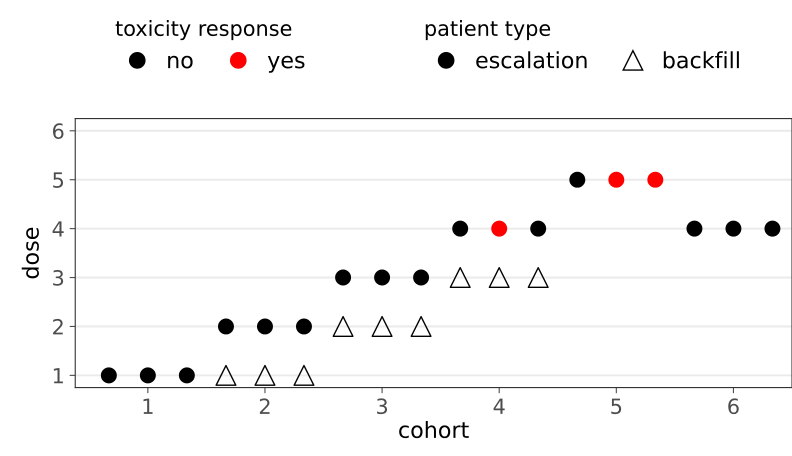 Image resolution: width=792 pixels, height=456 pixels. Describe the element at coordinates (58, 326) in the screenshot. I see `y-tick-label: 2` at that location.